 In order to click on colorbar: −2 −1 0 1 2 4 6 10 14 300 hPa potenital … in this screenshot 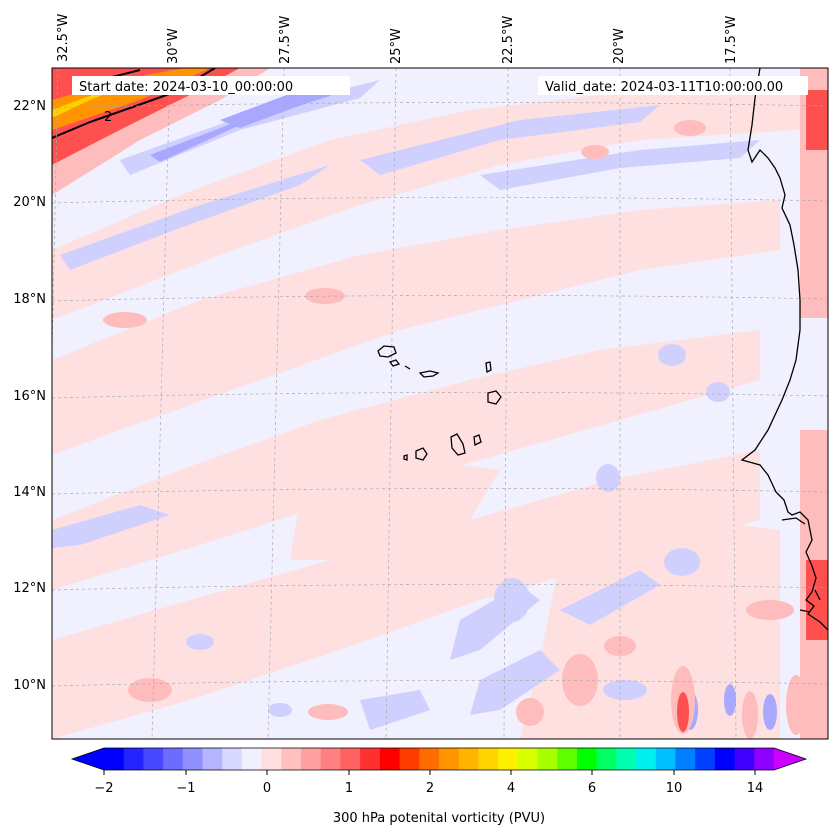, I will do `click(439, 786)`.